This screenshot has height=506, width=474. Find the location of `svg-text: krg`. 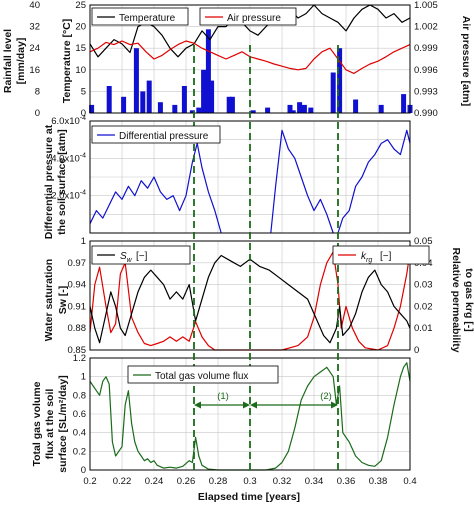

svg-text: krg is located at coordinates (366, 257).